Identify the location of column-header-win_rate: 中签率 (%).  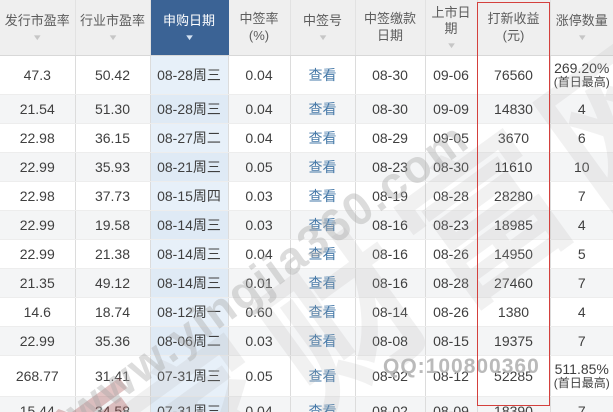
(259, 28).